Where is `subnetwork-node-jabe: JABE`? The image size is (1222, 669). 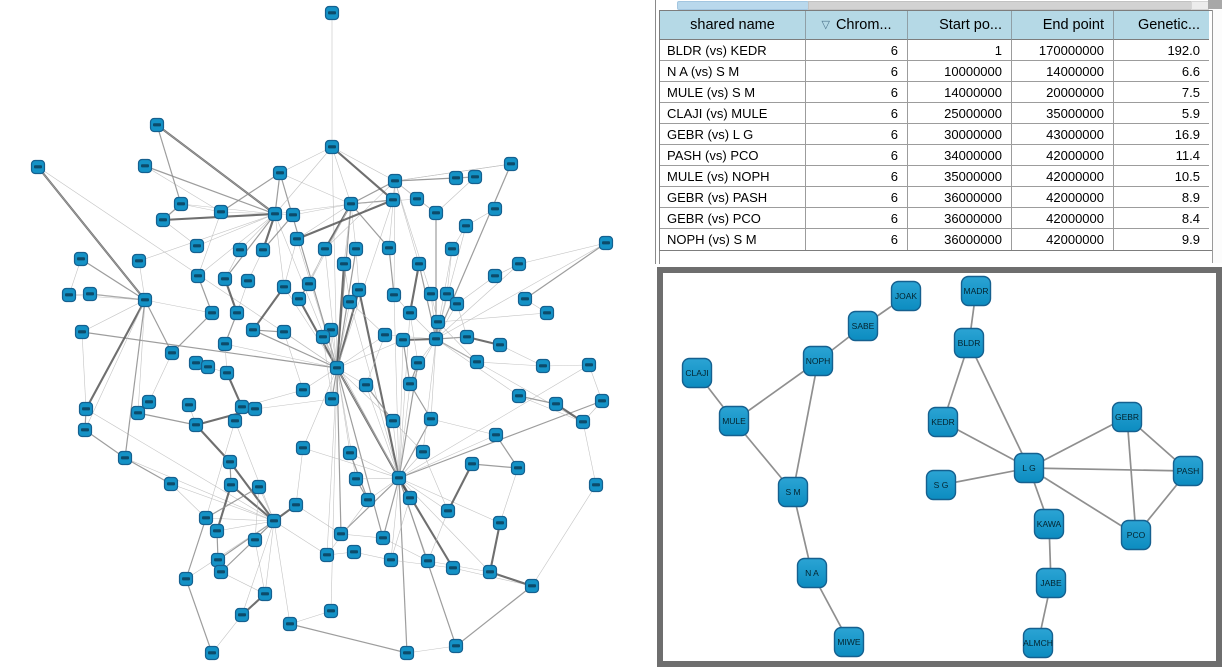 subnetwork-node-jabe: JABE is located at coordinates (1051, 583).